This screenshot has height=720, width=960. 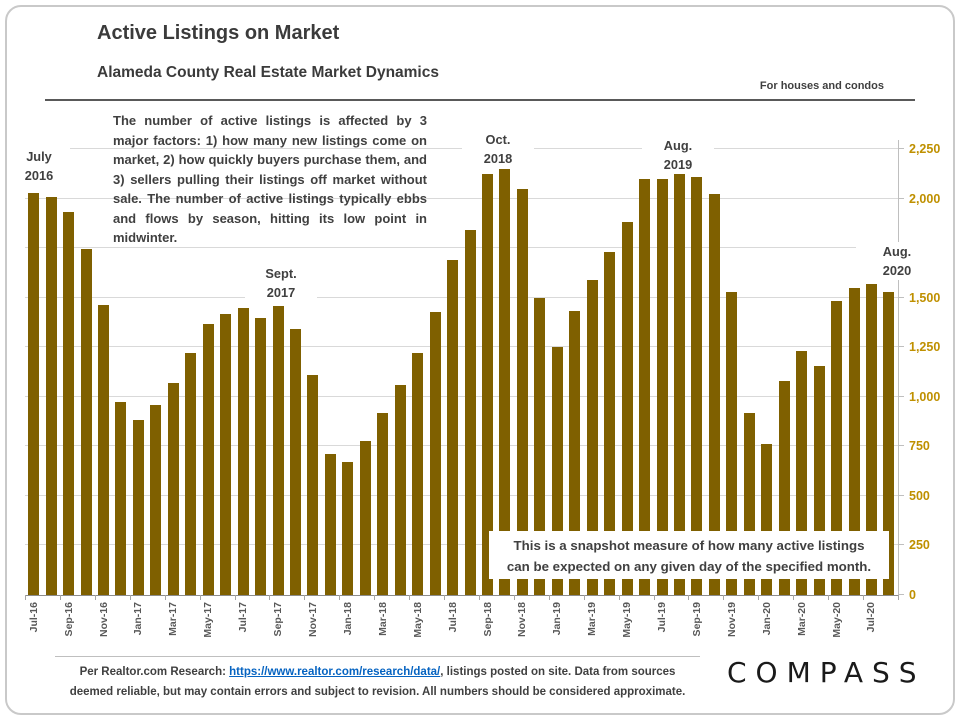 I want to click on callout-line: 2019, so click(x=678, y=164).